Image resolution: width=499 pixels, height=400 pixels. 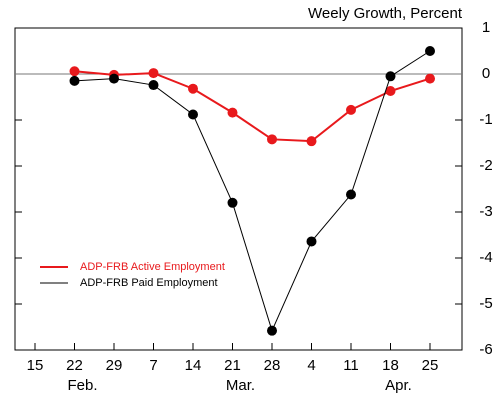 I want to click on x-tick-label: 25, so click(x=430, y=365).